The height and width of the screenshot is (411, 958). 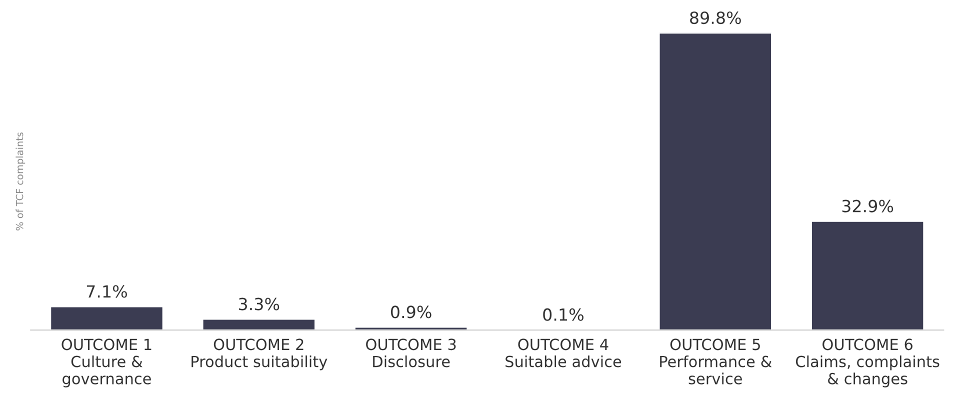 I want to click on x-tick-label: OUTCOME 5 Performance & service, so click(x=716, y=361).